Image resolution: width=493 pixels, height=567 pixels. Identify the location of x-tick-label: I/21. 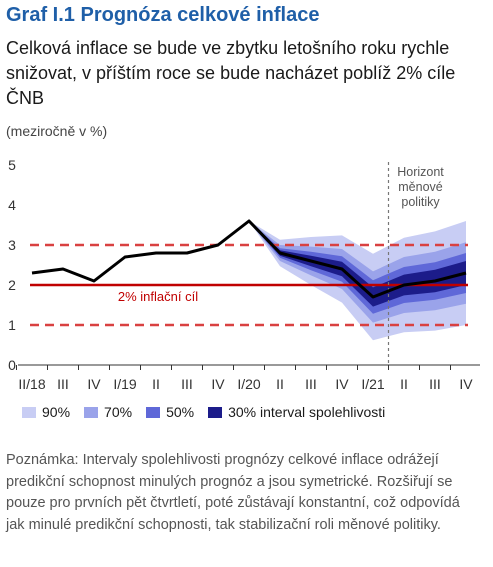
(373, 384).